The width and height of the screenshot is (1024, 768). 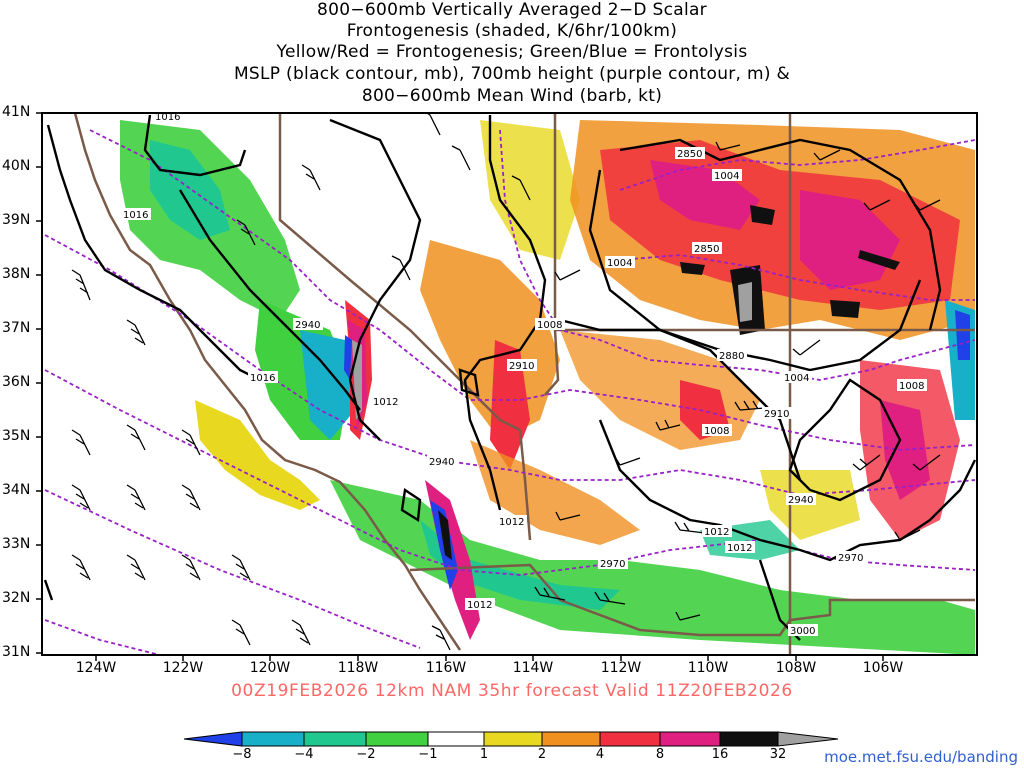 What do you see at coordinates (16, 112) in the screenshot?
I see `lat-label: 41N` at bounding box center [16, 112].